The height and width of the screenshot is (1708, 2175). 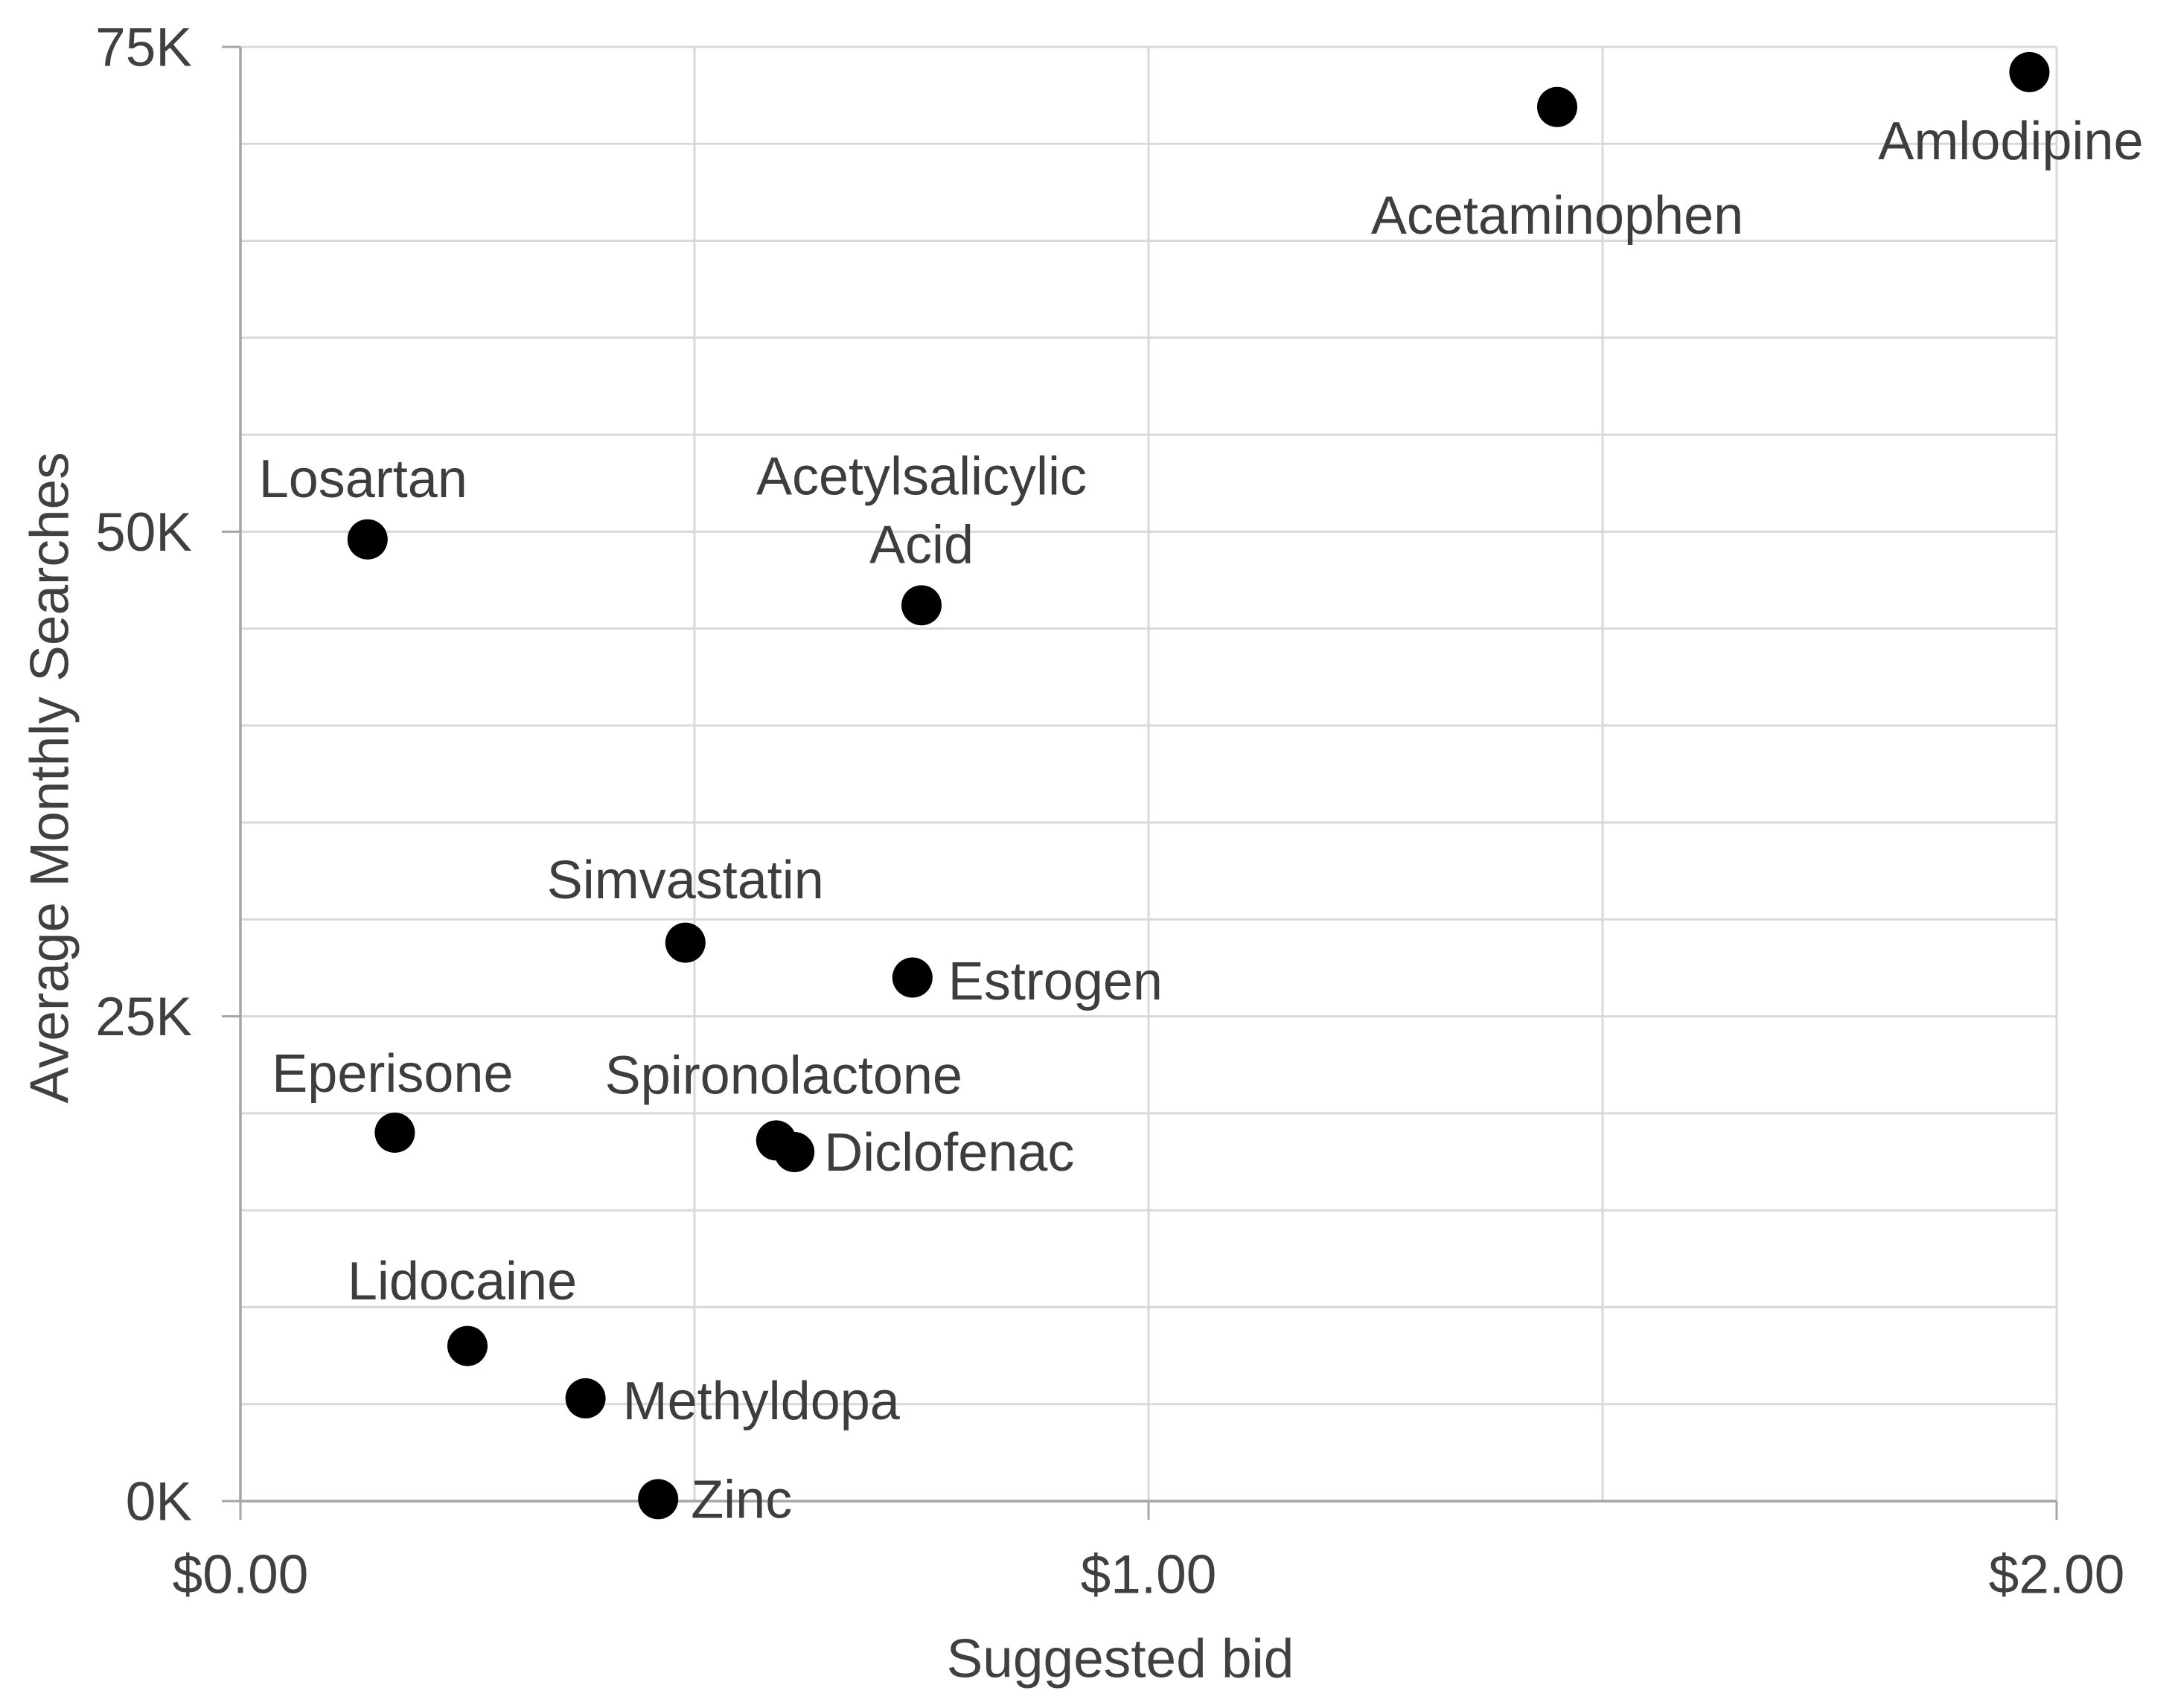 I want to click on point-label-losartan: Losartan, so click(x=363, y=480).